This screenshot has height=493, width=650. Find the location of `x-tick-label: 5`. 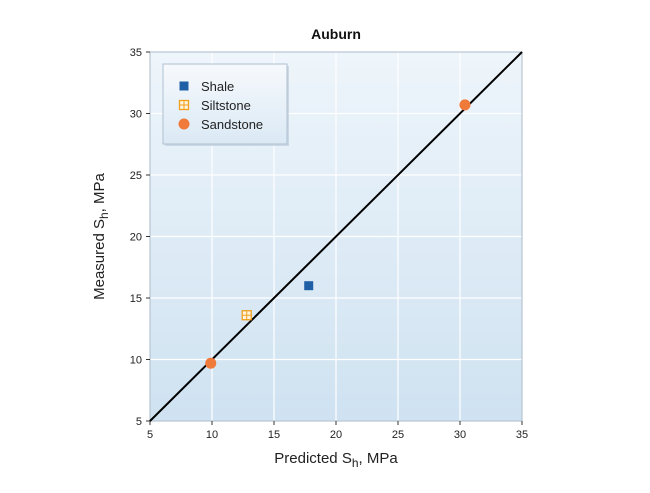

x-tick-label: 5 is located at coordinates (150, 435).